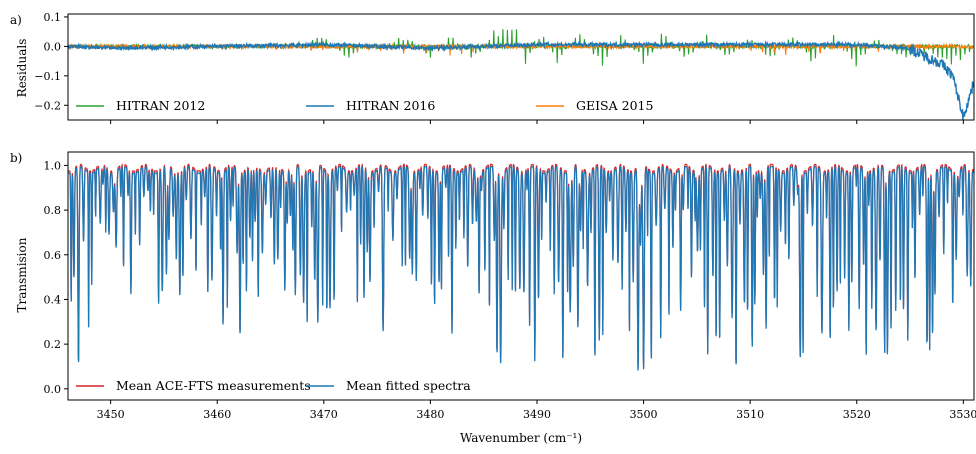 This screenshot has width=976, height=454. Describe the element at coordinates (22, 274) in the screenshot. I see `panel-b-ylabel: Transmision` at that location.